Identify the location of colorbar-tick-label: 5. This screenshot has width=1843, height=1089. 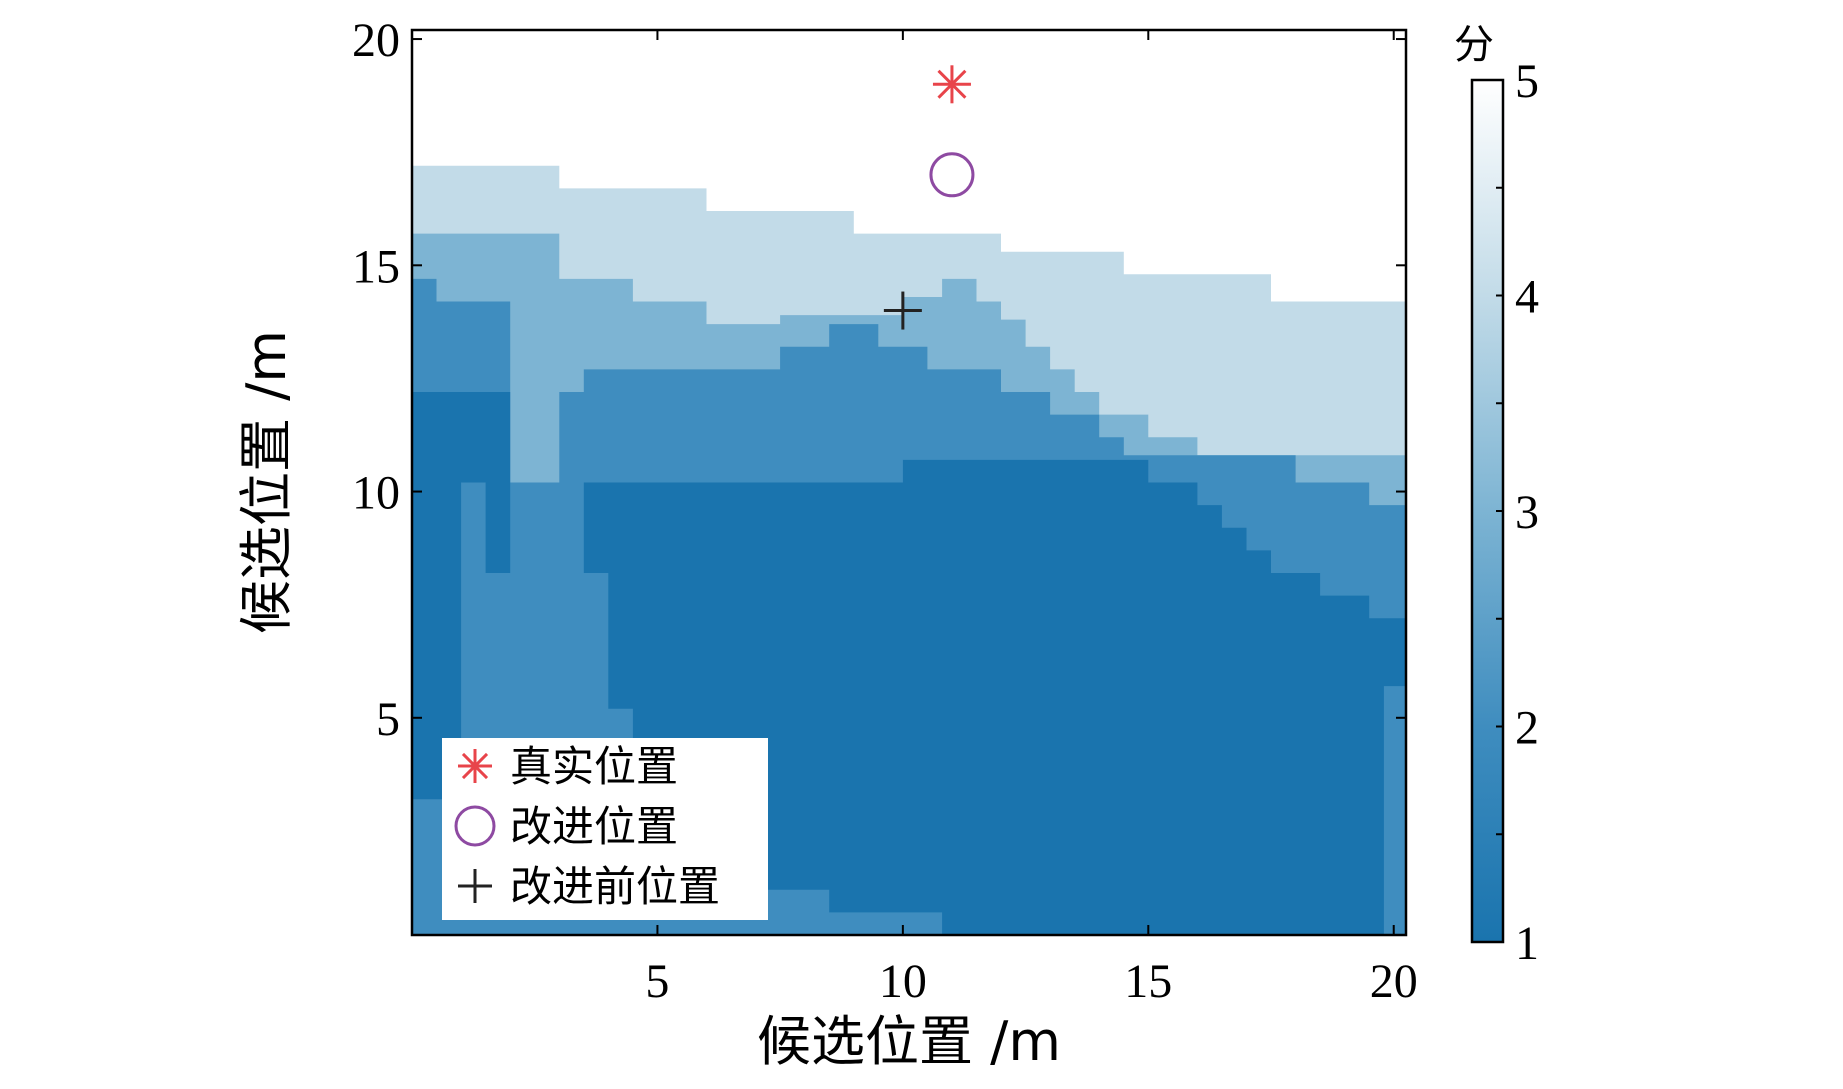
(1527, 81).